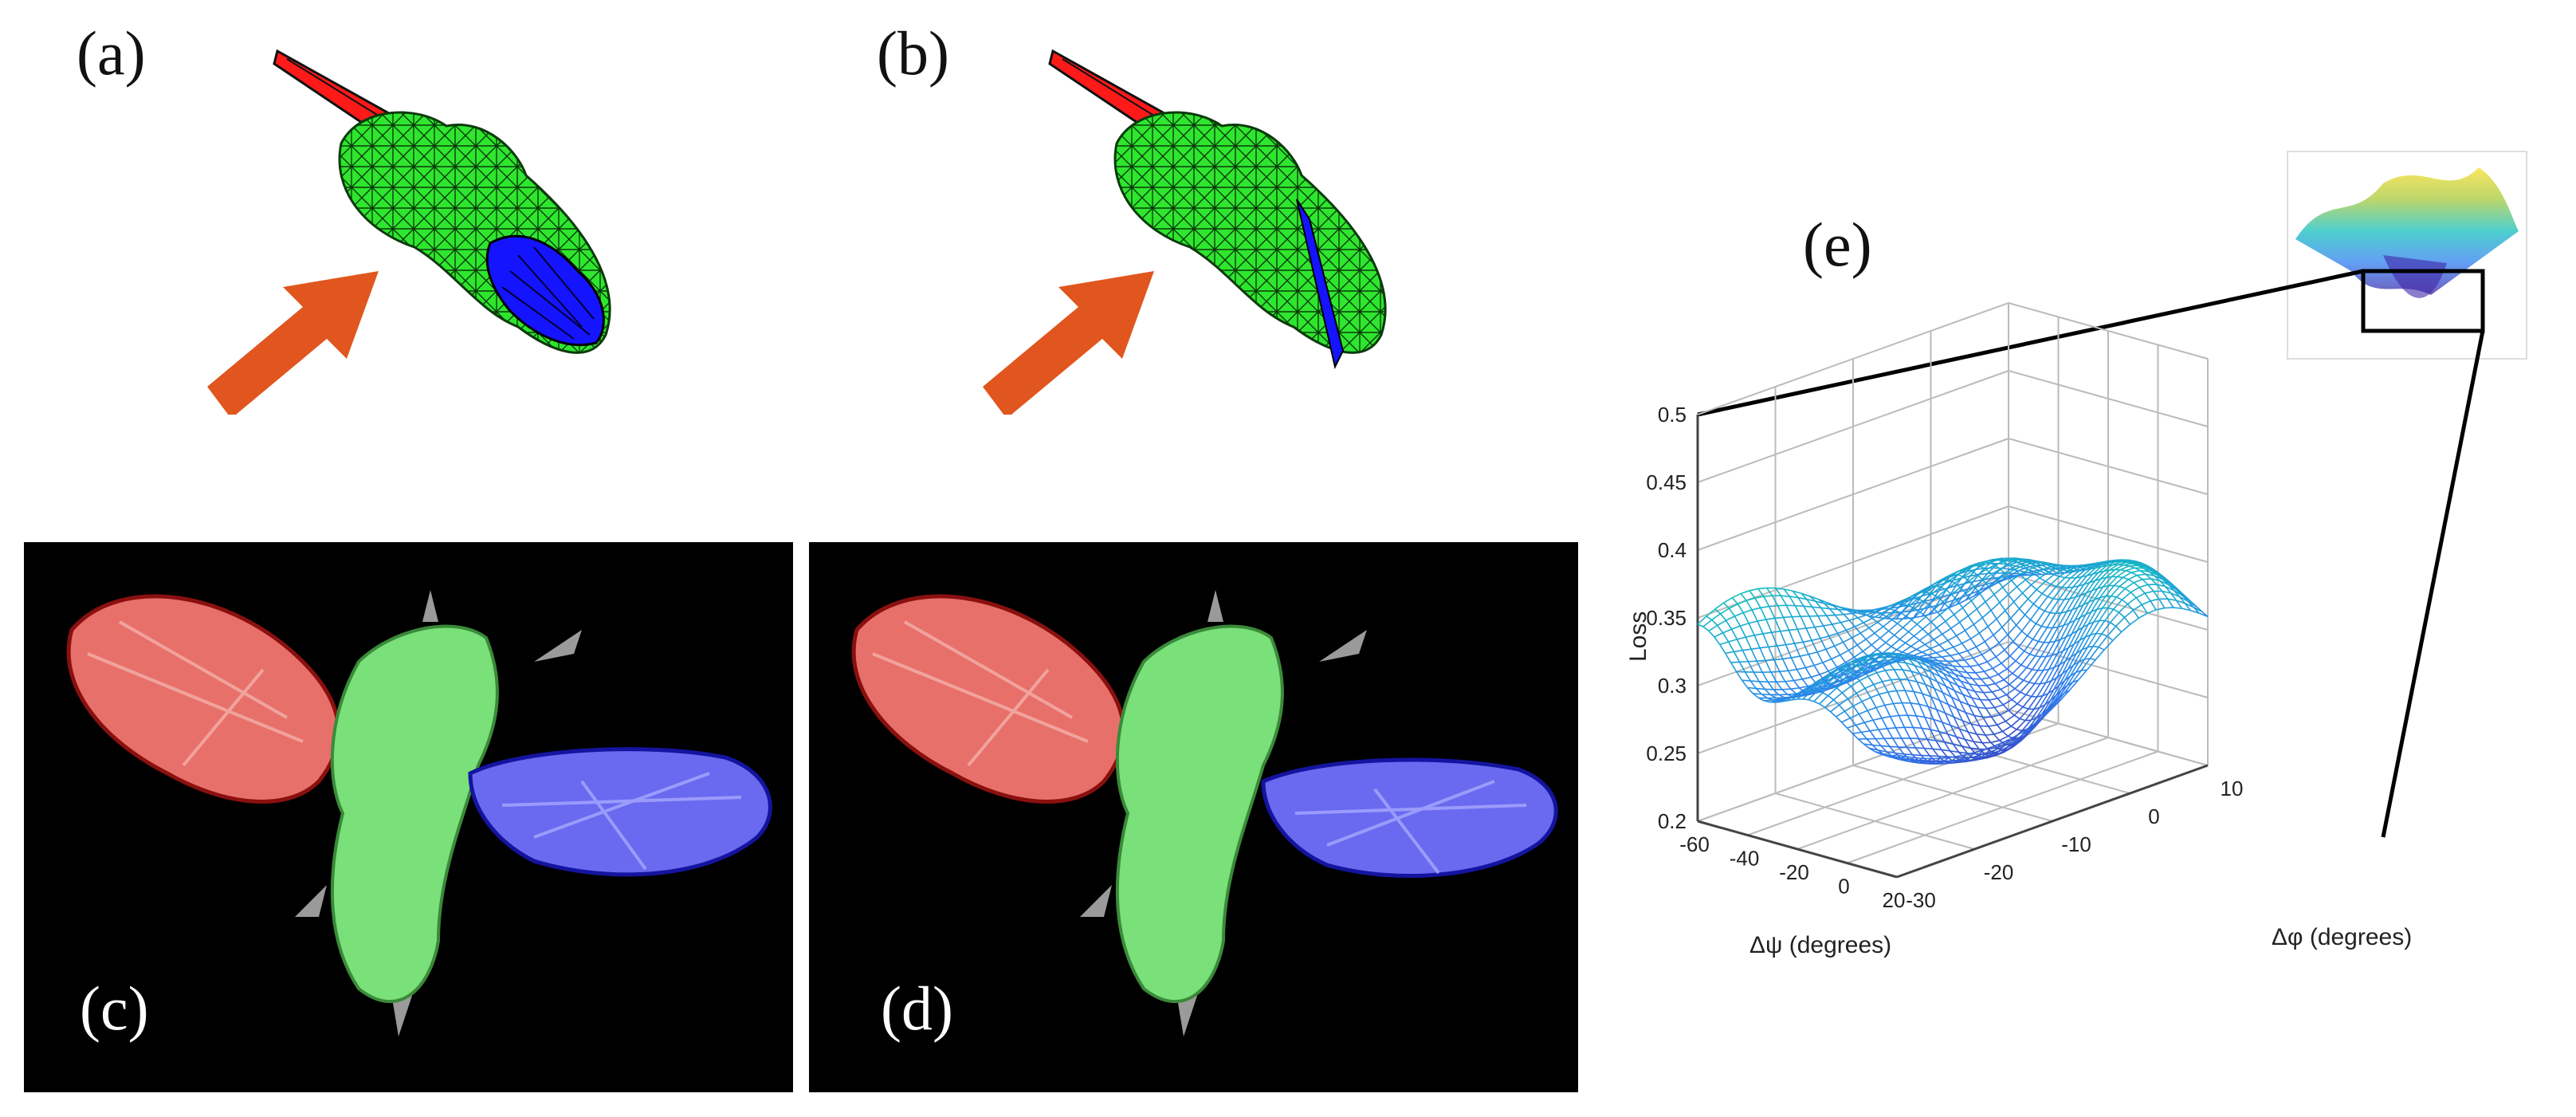 Image resolution: width=2576 pixels, height=1117 pixels. What do you see at coordinates (1745, 859) in the screenshot?
I see `x-tick-label: -40` at bounding box center [1745, 859].